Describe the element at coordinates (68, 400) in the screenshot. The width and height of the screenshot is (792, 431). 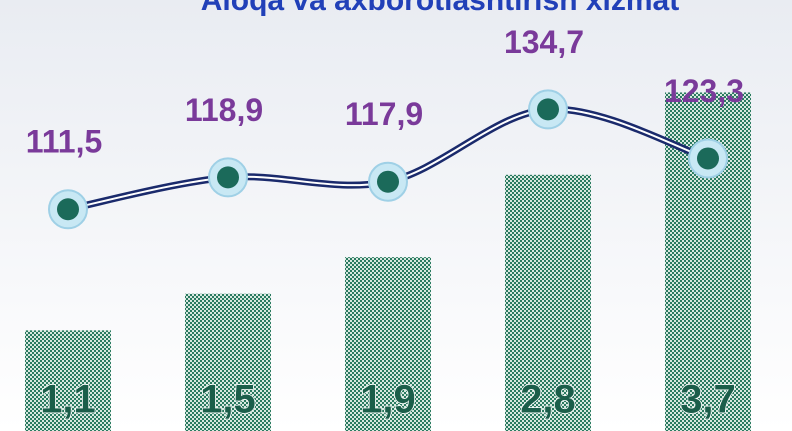
I see `bar-value-label: 1,1` at that location.